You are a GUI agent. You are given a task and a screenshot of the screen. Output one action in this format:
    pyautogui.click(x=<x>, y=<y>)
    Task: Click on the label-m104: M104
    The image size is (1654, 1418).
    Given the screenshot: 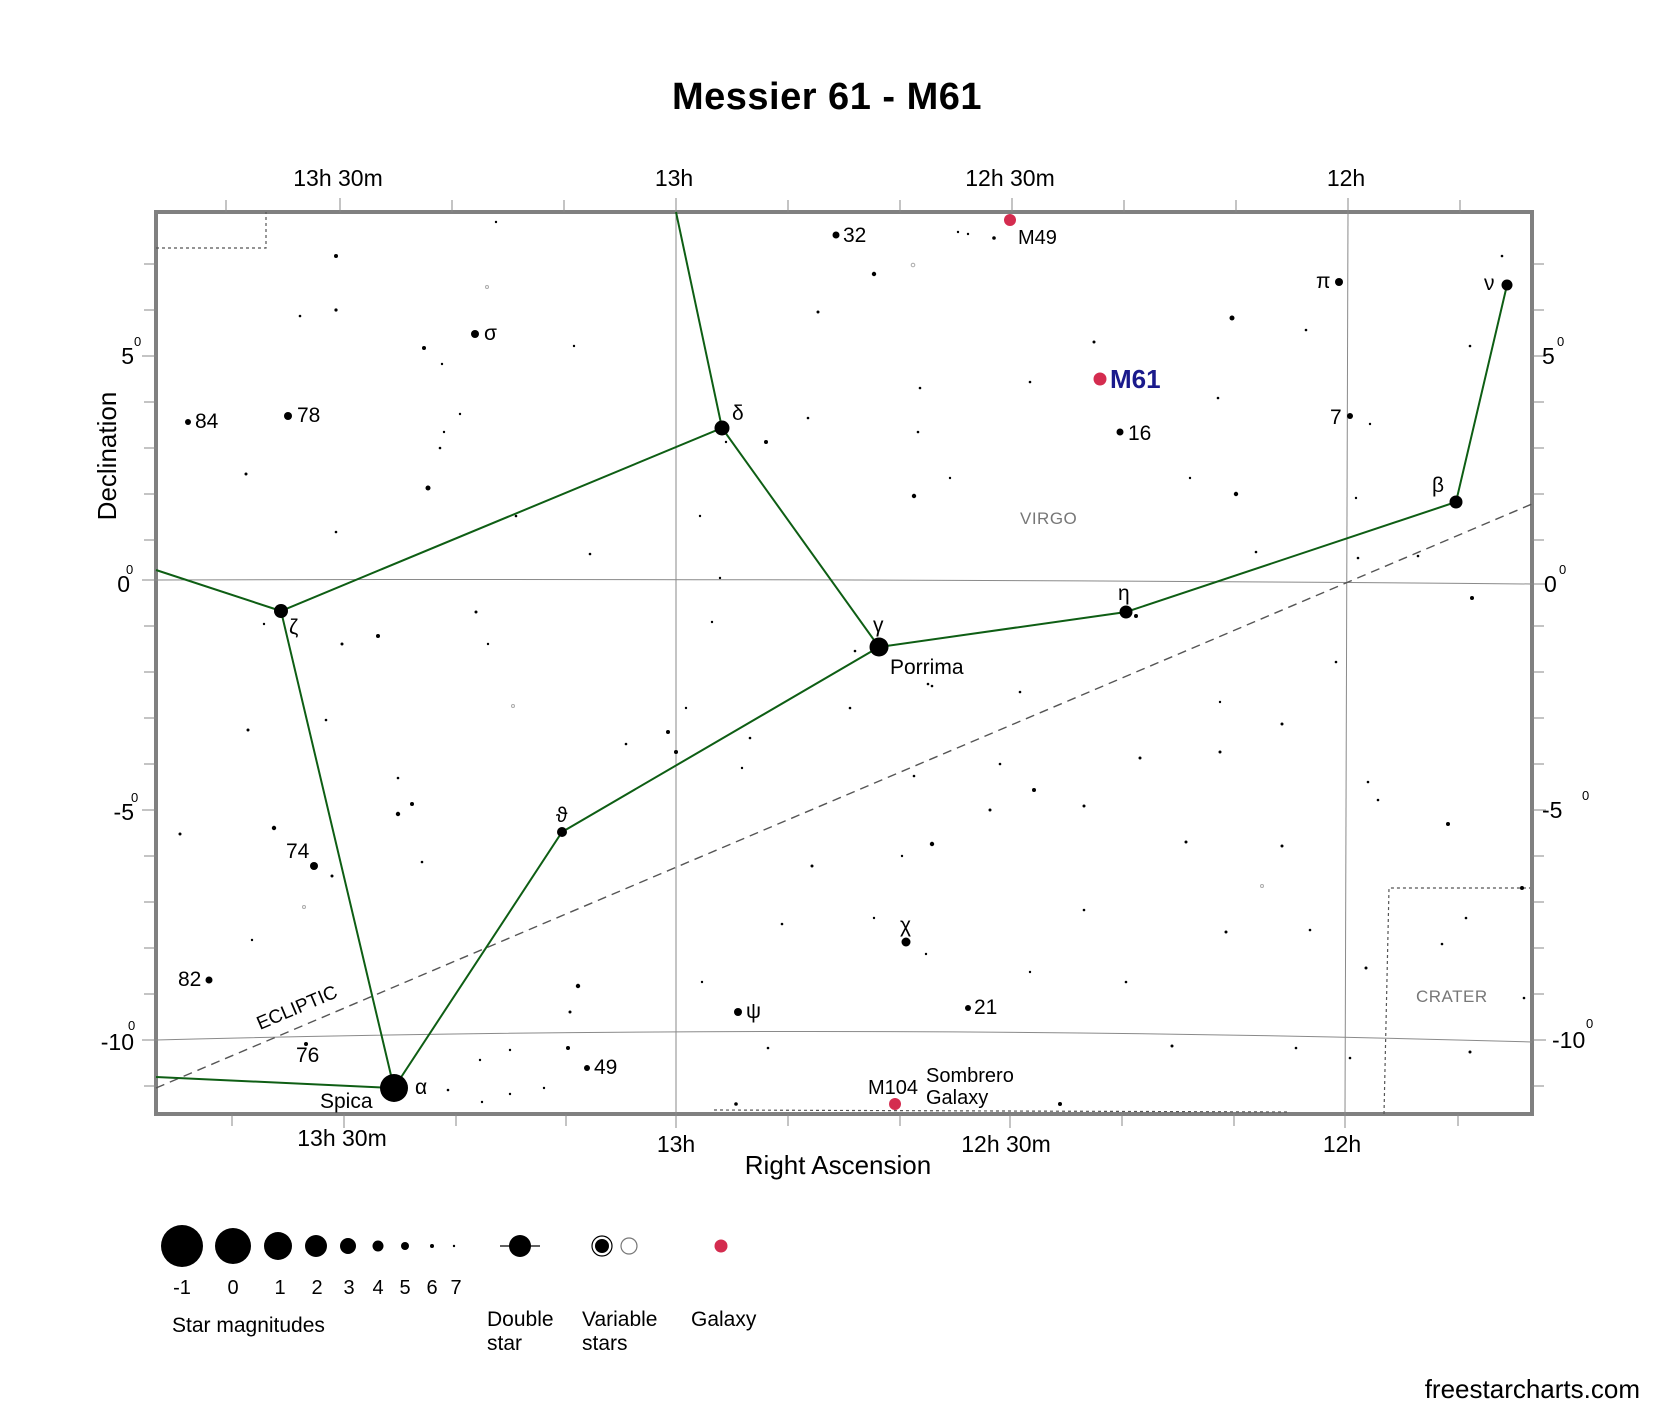 What is the action you would take?
    pyautogui.click(x=893, y=1088)
    